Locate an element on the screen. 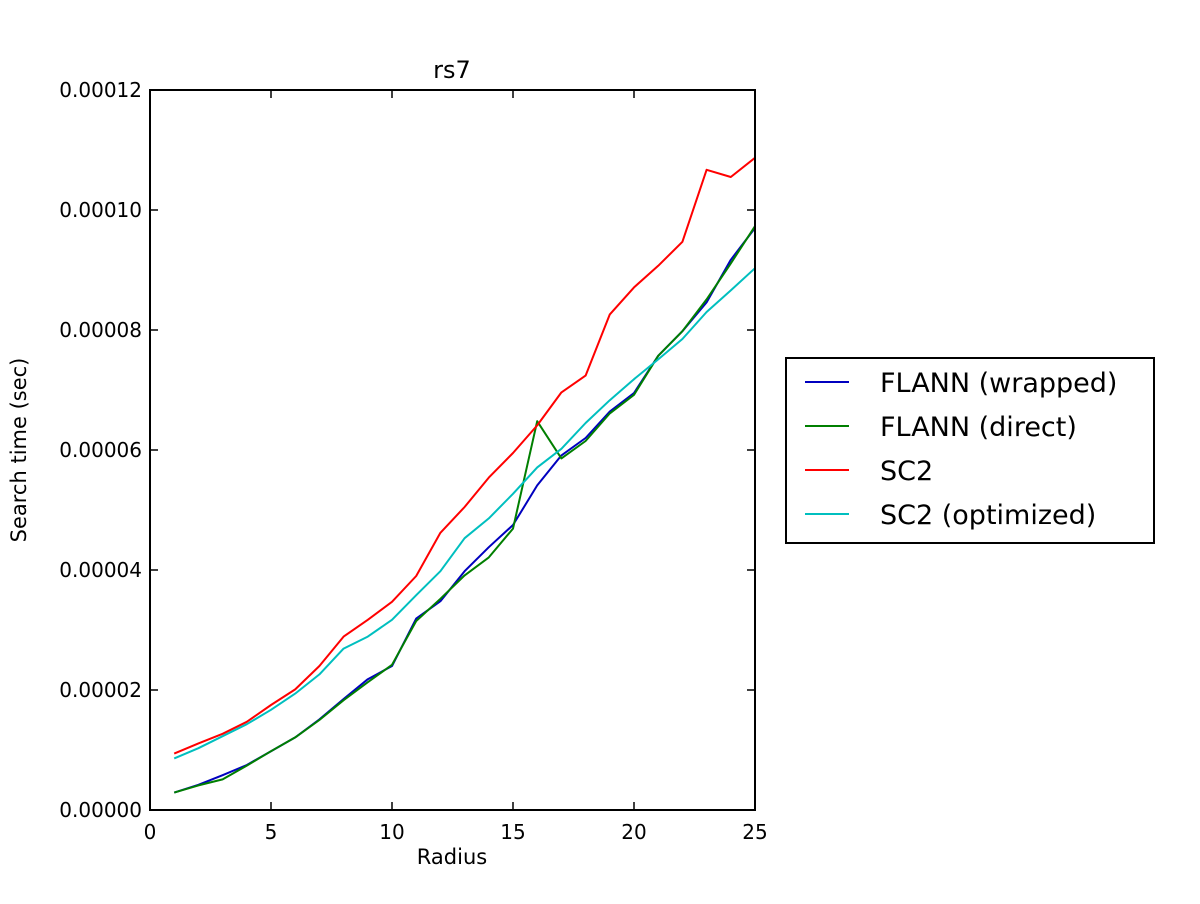  y-tick-label: 0.00008 is located at coordinates (100, 330).